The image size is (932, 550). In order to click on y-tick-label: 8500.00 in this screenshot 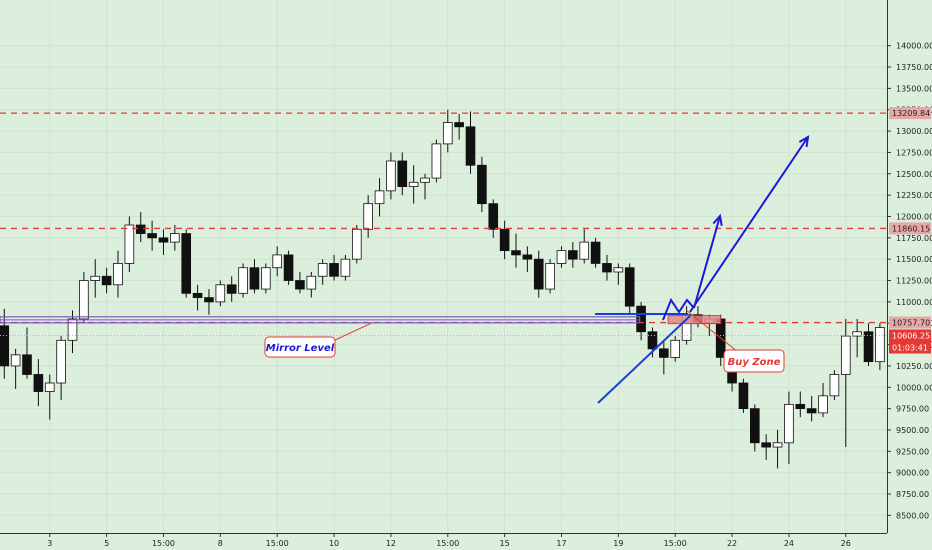, I will do `click(912, 515)`.